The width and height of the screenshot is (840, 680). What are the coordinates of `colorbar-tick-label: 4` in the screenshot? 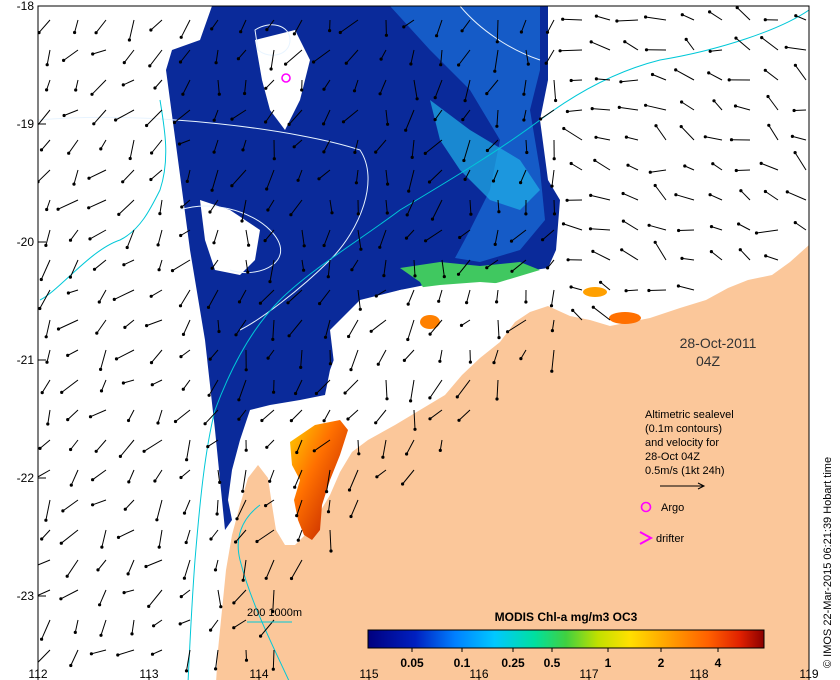 It's located at (718, 663).